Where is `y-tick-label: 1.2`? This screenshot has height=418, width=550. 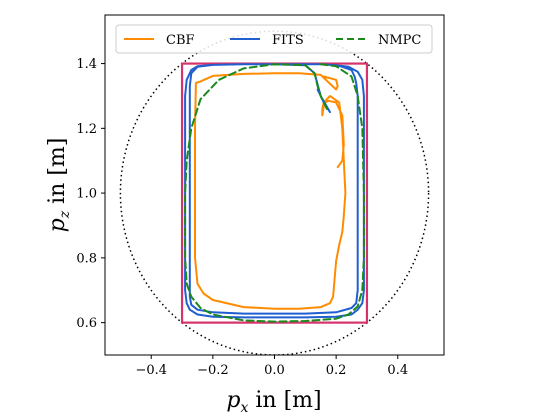
y-tick-label: 1.2 is located at coordinates (86, 129).